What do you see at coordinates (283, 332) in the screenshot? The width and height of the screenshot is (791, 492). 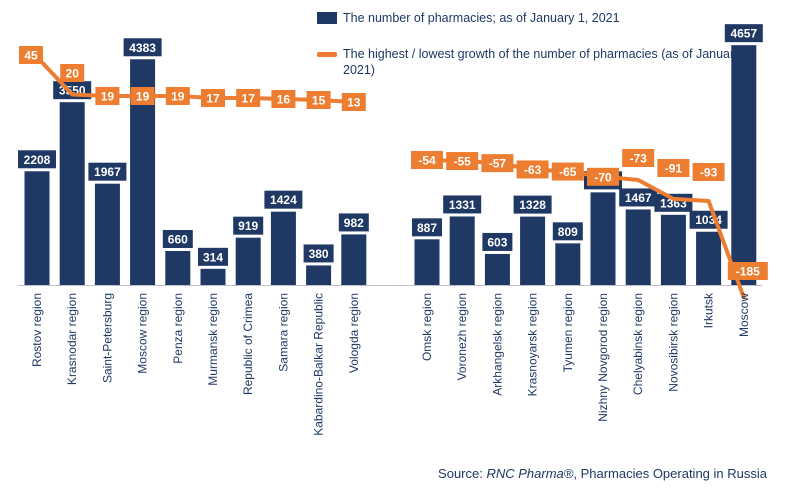 I see `x-tick-label: Samara region` at bounding box center [283, 332].